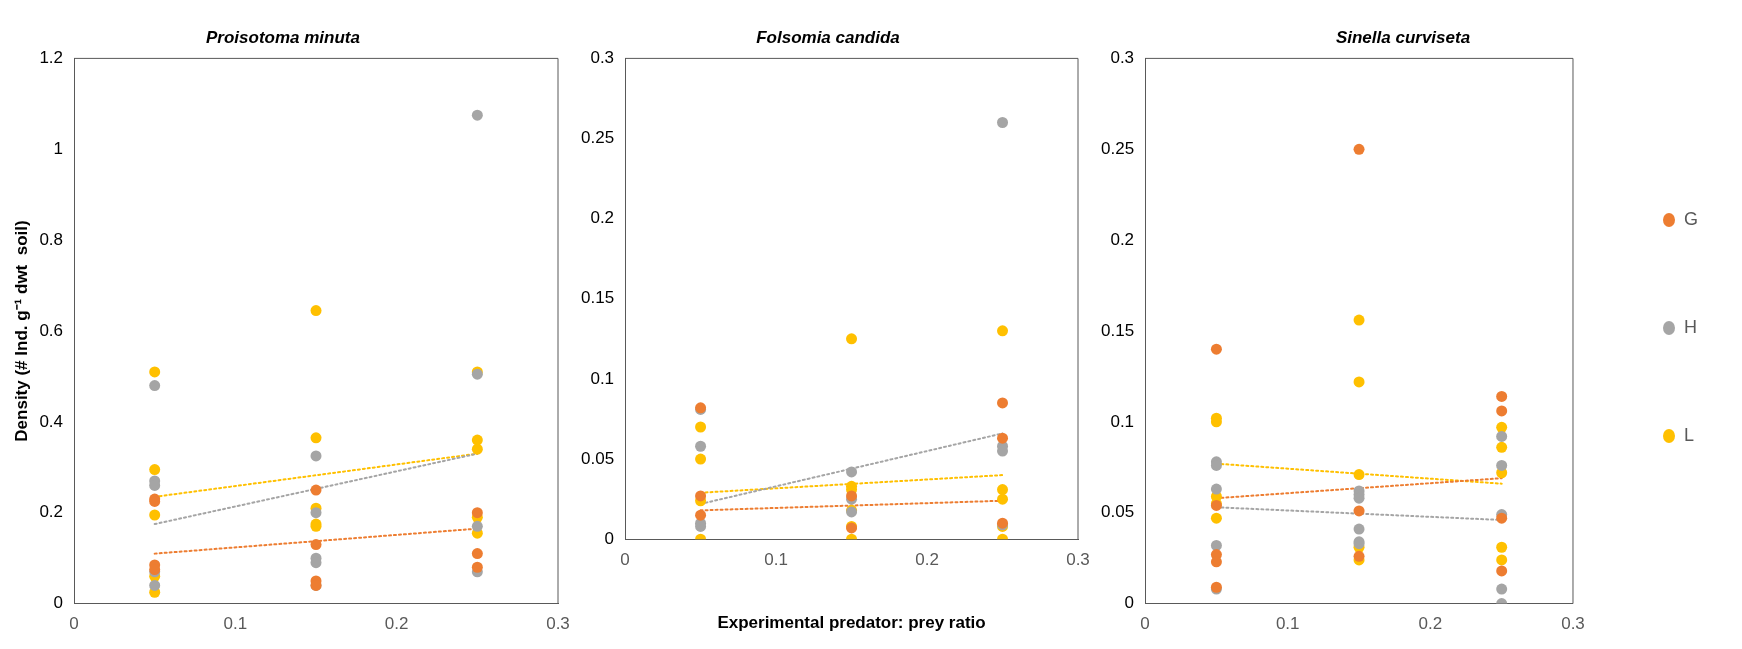 The width and height of the screenshot is (1742, 649). What do you see at coordinates (1690, 326) in the screenshot?
I see `legend-label: H` at bounding box center [1690, 326].